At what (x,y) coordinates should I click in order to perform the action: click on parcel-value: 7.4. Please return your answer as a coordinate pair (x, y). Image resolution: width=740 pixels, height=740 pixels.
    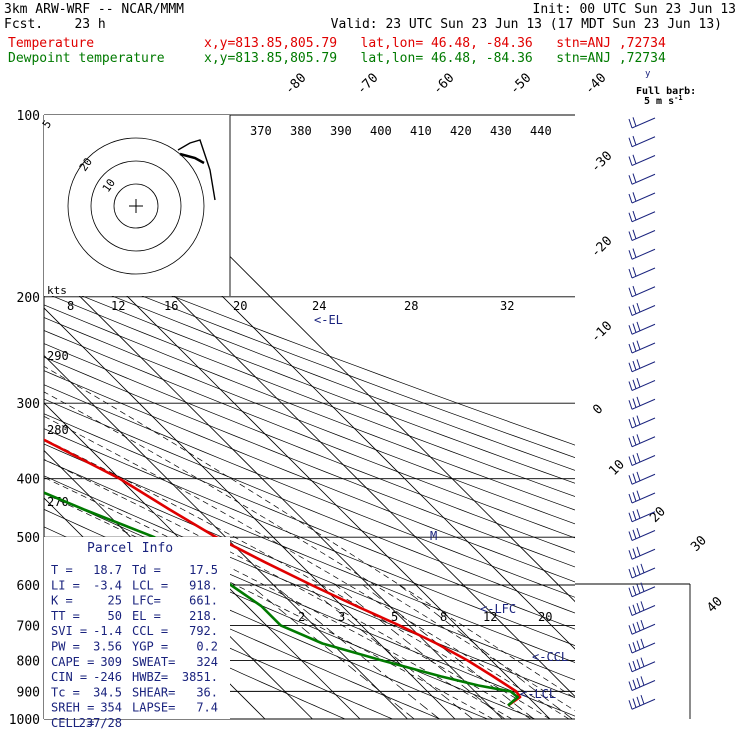
    Looking at the image, I should click on (207, 708).